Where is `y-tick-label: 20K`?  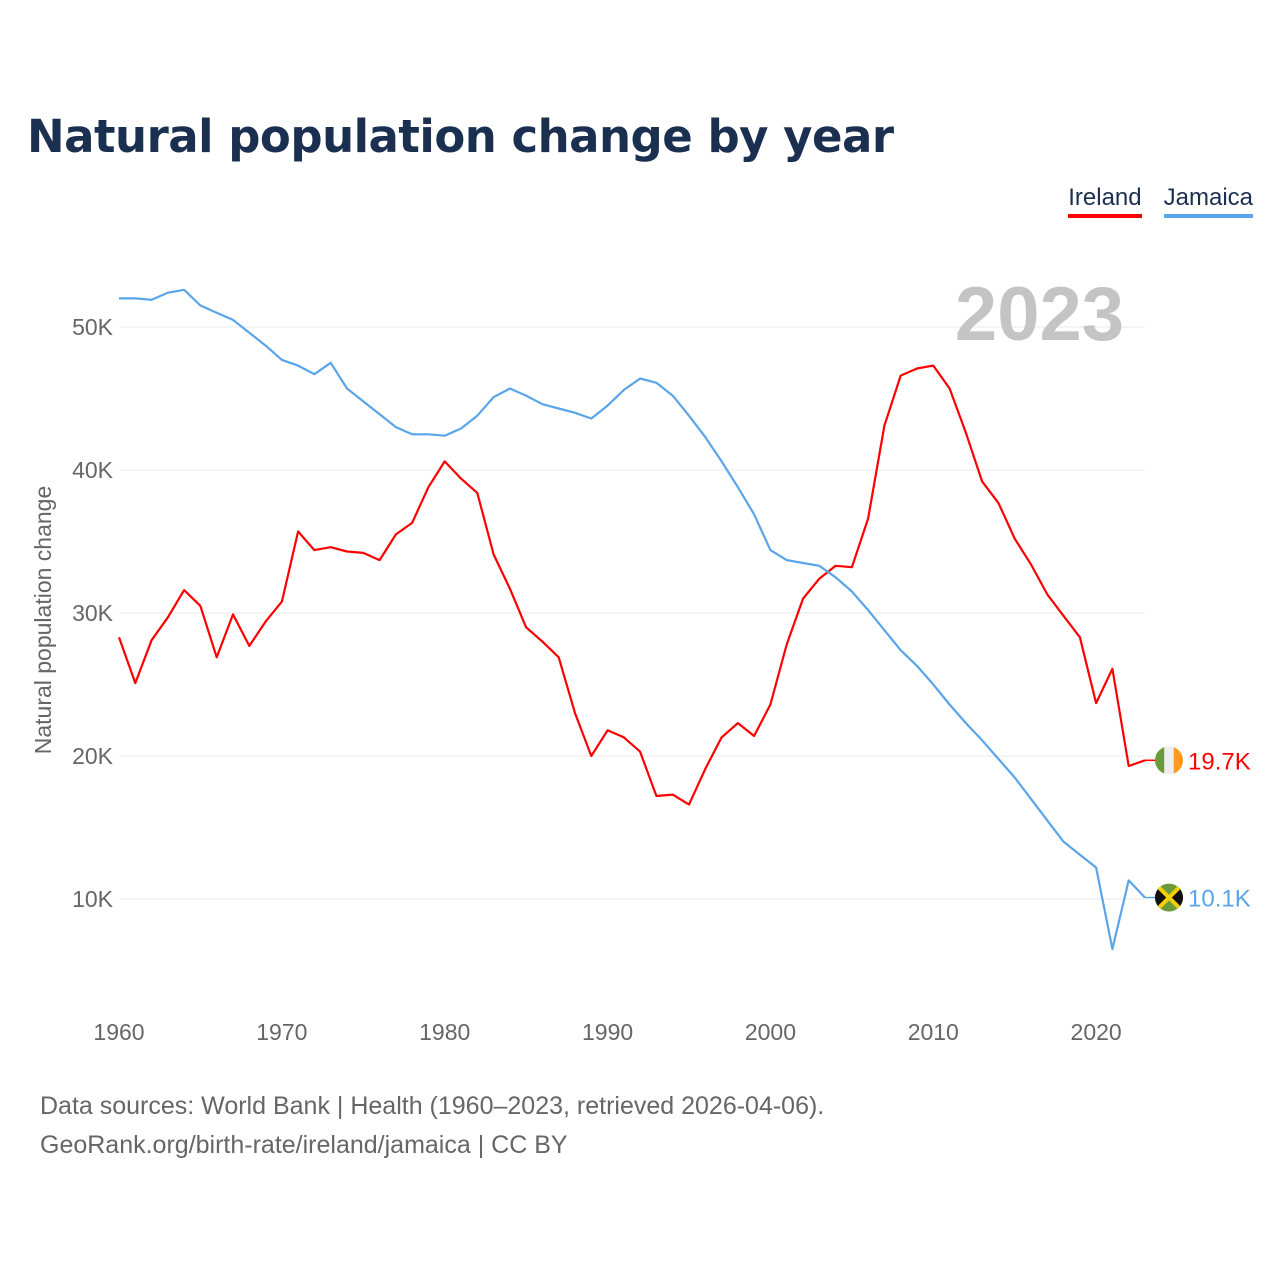
y-tick-label: 20K is located at coordinates (93, 756).